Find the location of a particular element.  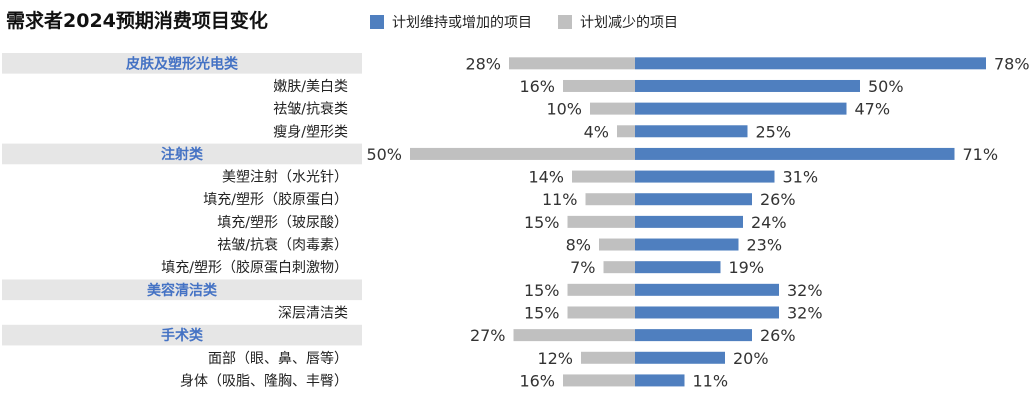

data-label-increase: 25% is located at coordinates (774, 131).